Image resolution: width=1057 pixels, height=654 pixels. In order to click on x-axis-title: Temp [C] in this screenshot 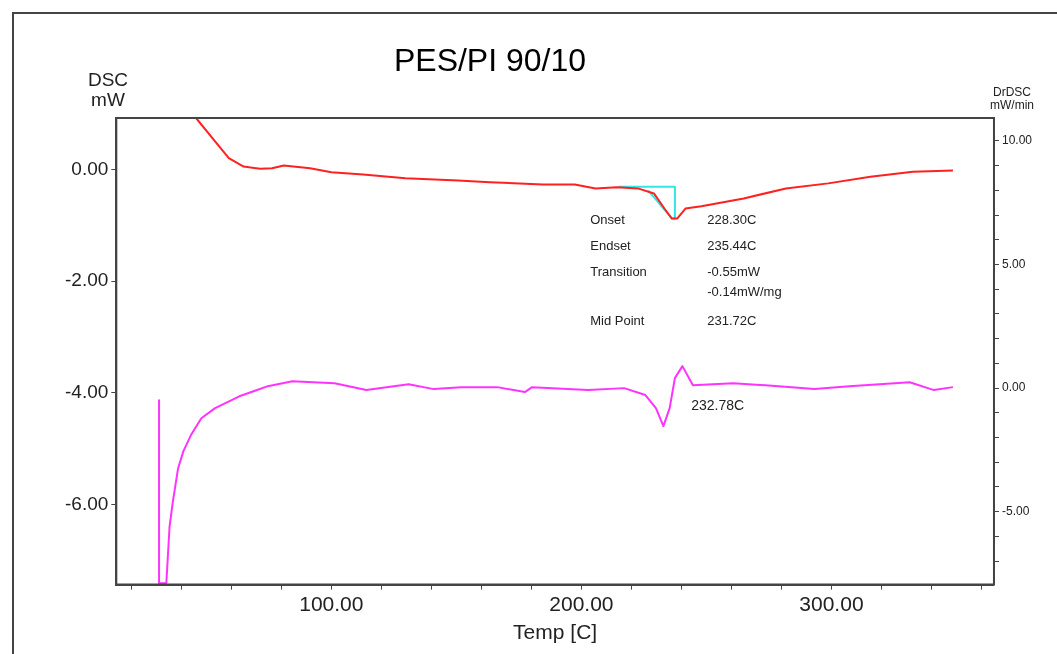, I will do `click(555, 632)`.